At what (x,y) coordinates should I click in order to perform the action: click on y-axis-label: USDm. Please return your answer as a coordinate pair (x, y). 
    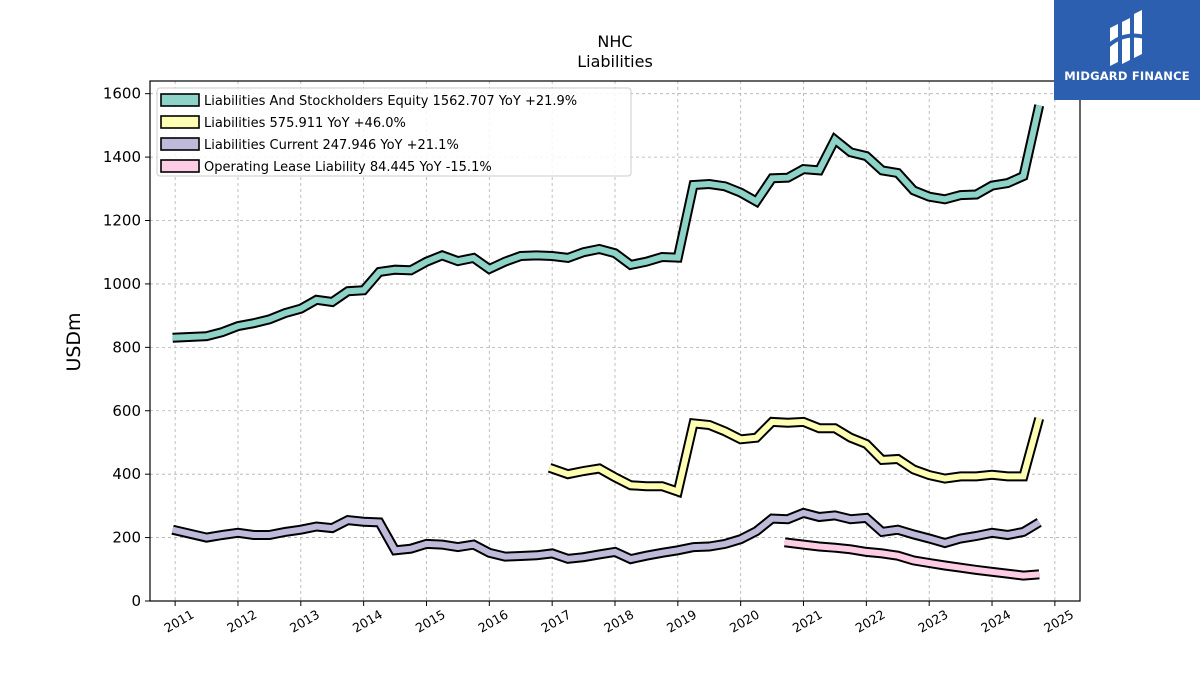
    Looking at the image, I should click on (74, 341).